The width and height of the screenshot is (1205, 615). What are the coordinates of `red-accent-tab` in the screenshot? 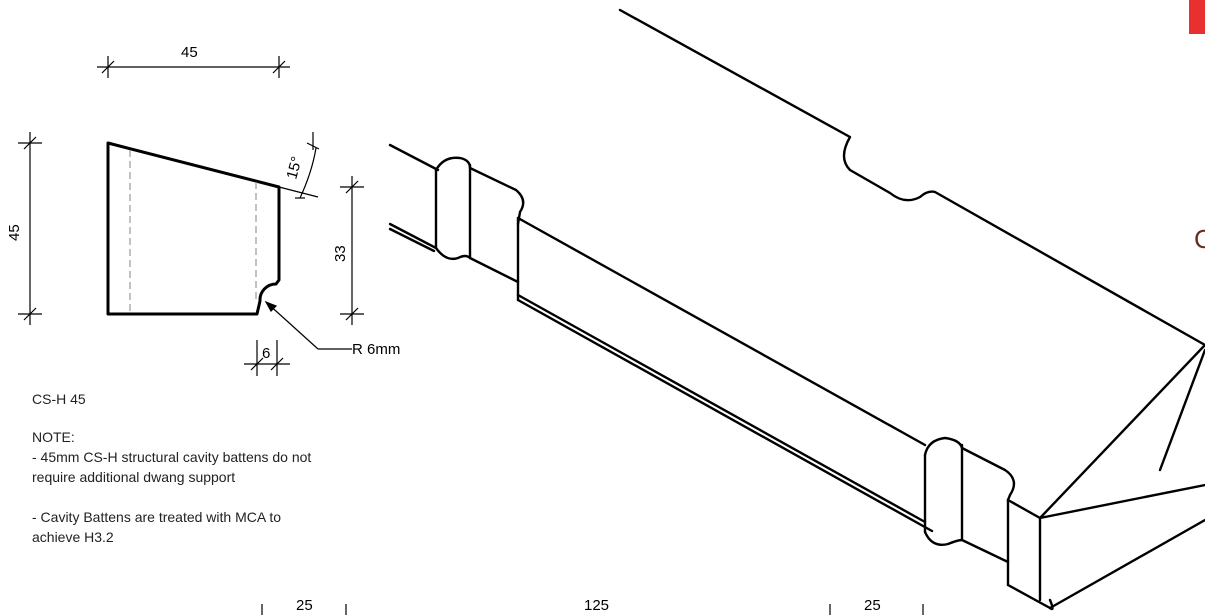 It's located at (1197, 17).